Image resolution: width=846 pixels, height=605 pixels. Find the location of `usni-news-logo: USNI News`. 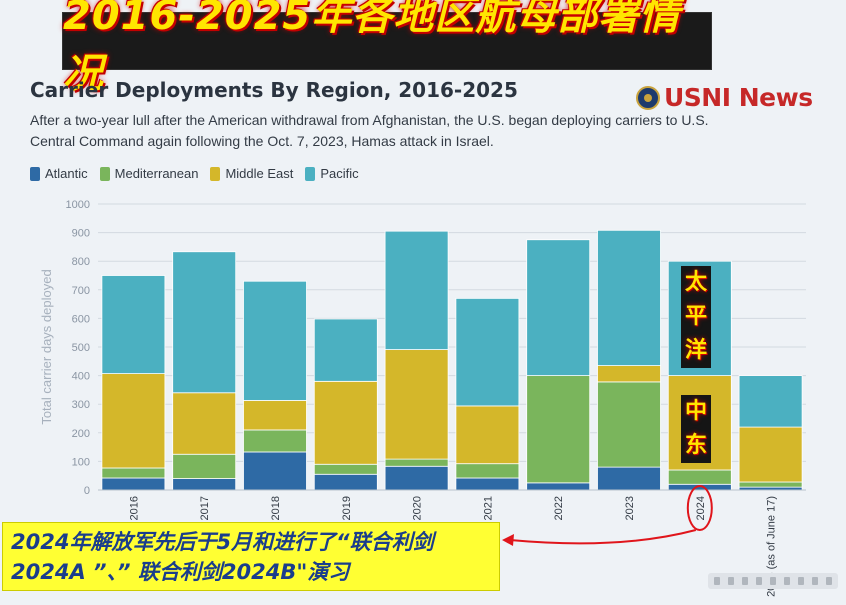

usni-news-logo: USNI News is located at coordinates (724, 97).